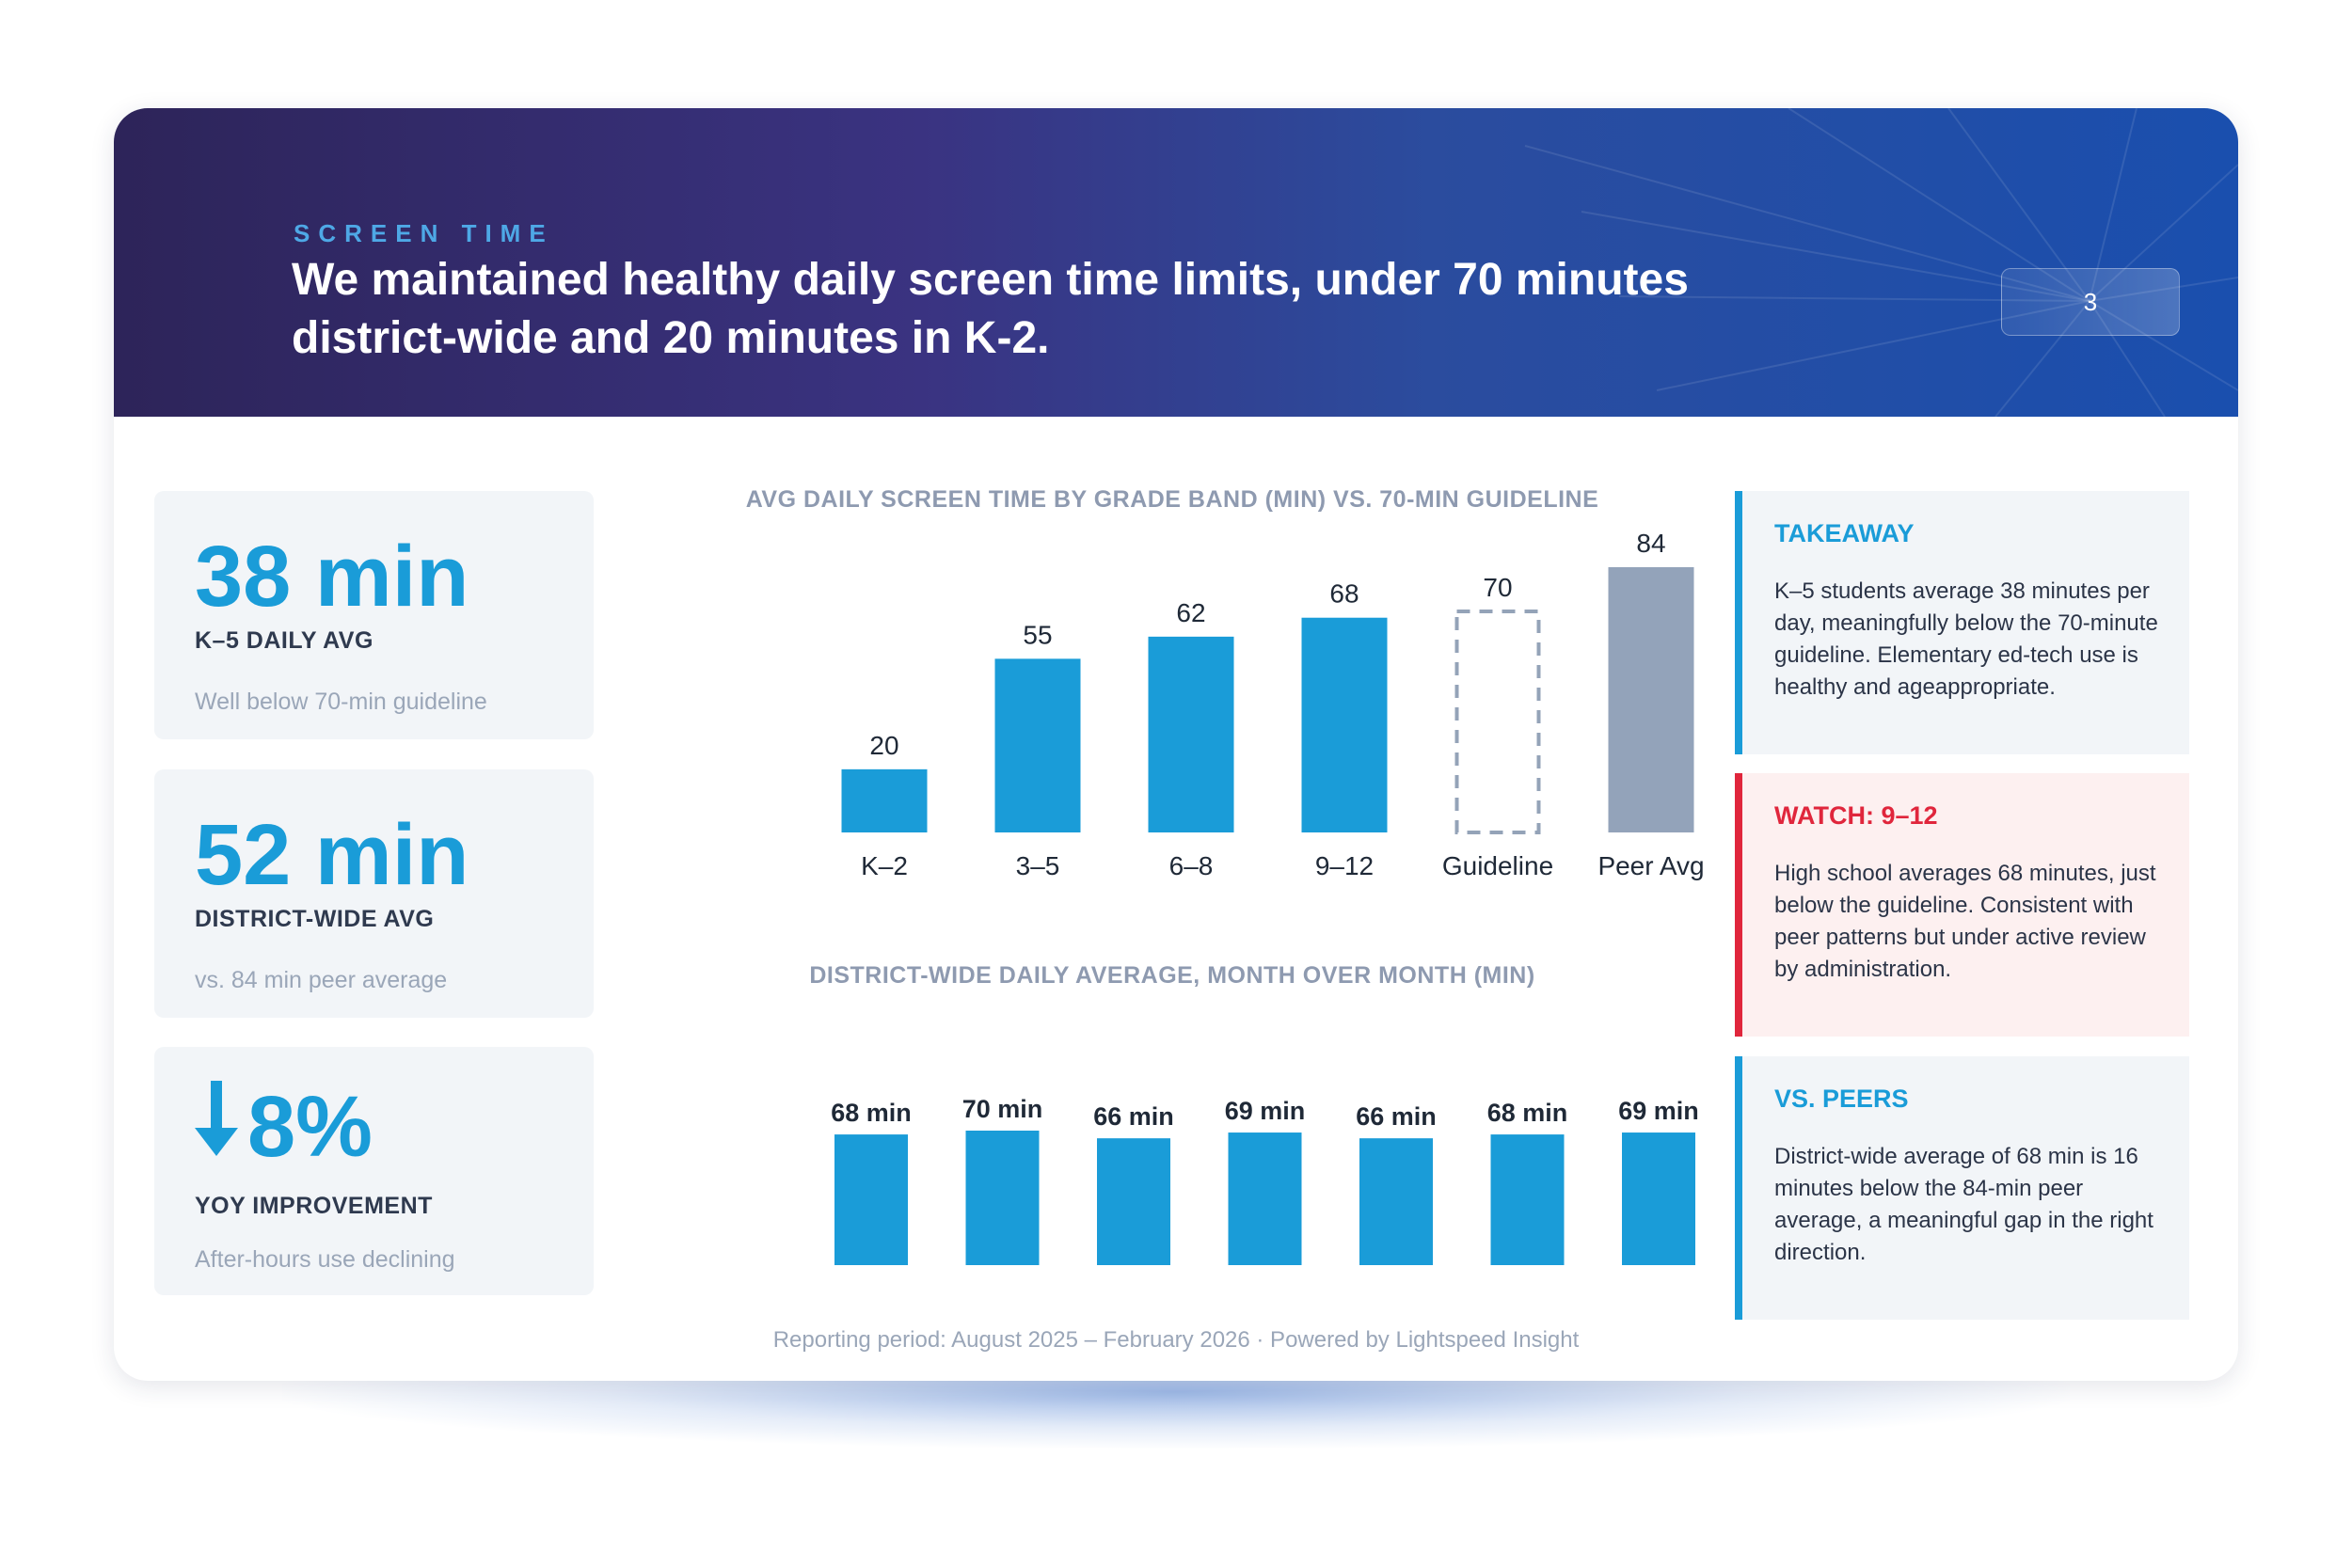 The height and width of the screenshot is (1568, 2352). I want to click on stat-sub: After-hours use declining, so click(325, 1259).